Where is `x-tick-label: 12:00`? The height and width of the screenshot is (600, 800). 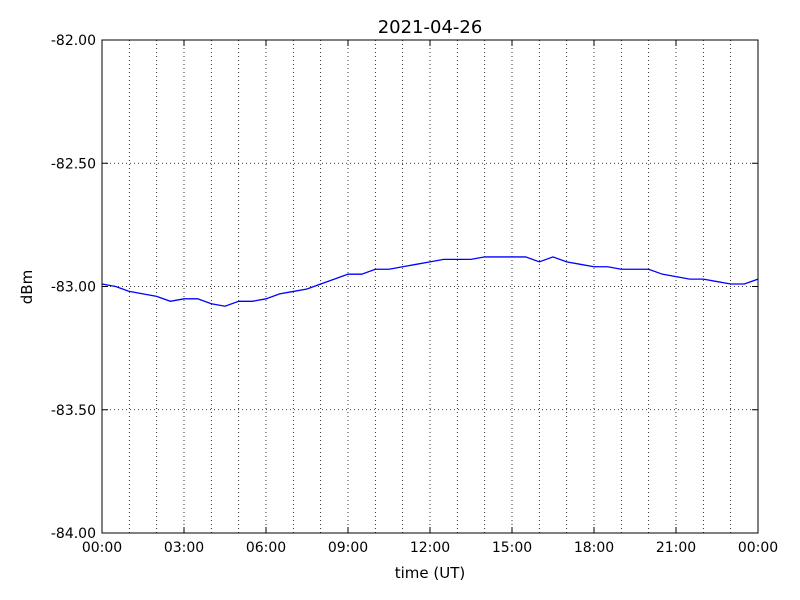 x-tick-label: 12:00 is located at coordinates (430, 548).